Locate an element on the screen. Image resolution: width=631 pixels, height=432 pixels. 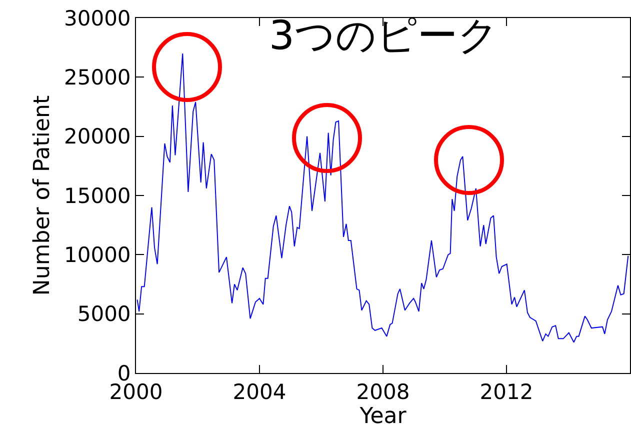
y-tick-label: 30000 is located at coordinates (97, 18).